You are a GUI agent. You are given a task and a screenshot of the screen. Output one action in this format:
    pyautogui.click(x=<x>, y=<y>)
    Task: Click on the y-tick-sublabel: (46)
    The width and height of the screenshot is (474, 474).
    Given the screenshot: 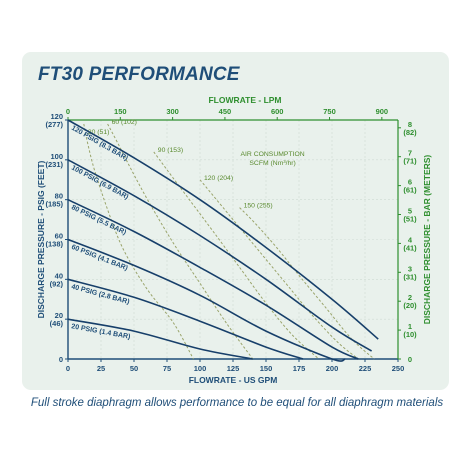 What is the action you would take?
    pyautogui.click(x=57, y=323)
    